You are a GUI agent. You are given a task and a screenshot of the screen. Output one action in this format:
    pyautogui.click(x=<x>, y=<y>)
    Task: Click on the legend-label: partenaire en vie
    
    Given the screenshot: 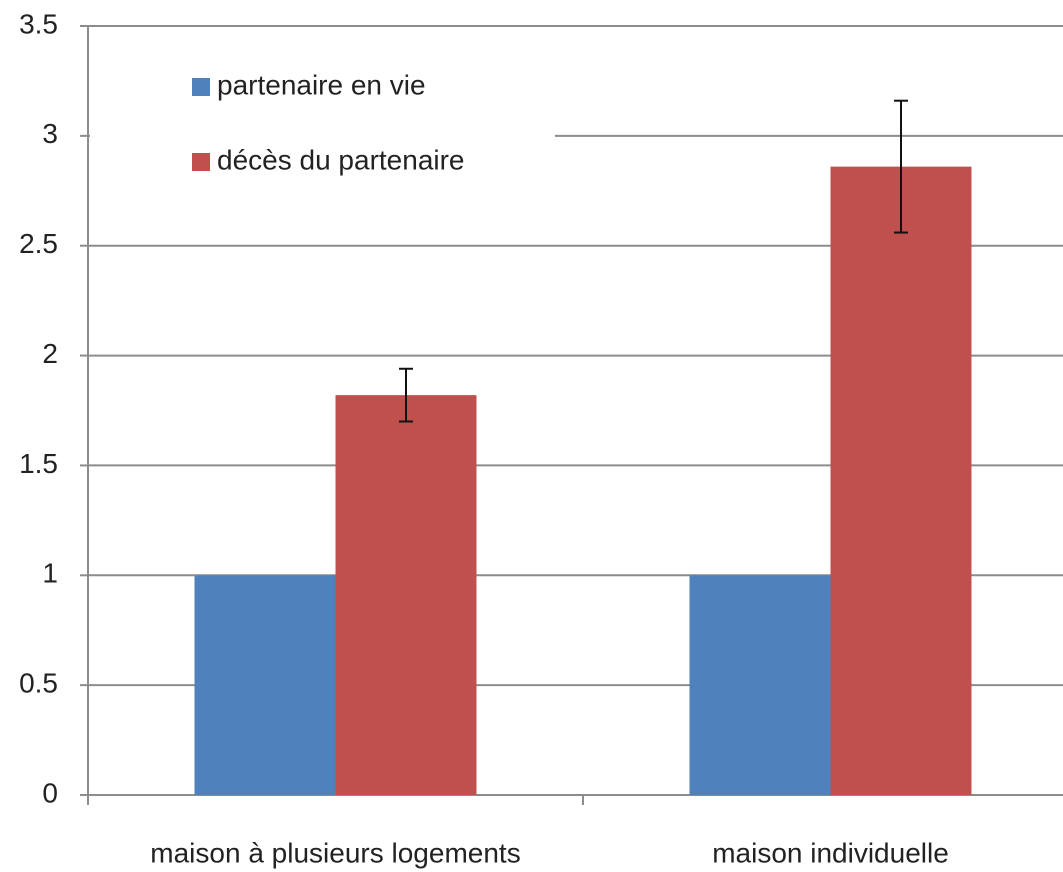 What is the action you would take?
    pyautogui.click(x=321, y=84)
    